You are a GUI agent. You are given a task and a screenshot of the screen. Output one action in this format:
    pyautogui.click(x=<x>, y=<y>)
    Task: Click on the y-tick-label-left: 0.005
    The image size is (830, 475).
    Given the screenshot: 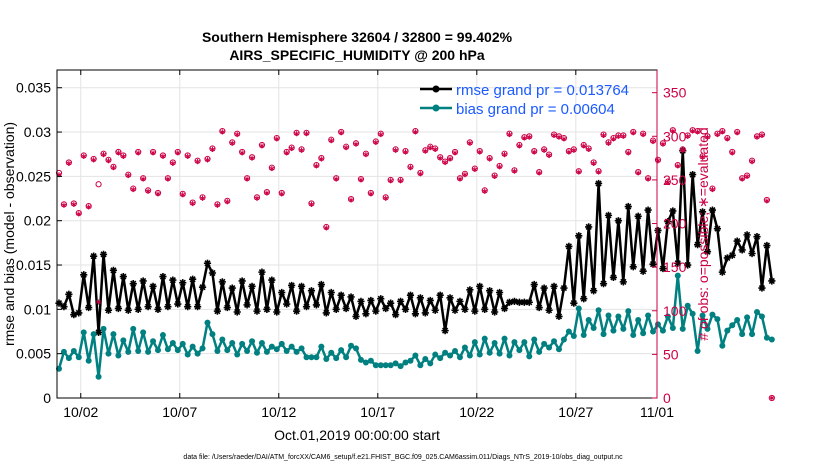 What is the action you would take?
    pyautogui.click(x=33, y=354)
    